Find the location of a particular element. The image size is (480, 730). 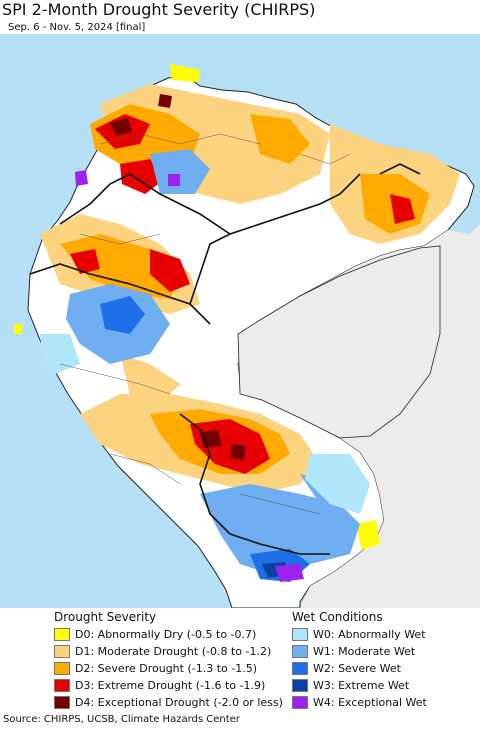

legend-item-d4: D4: Exceptional Drought (-2.0 or less) is located at coordinates (168, 702).